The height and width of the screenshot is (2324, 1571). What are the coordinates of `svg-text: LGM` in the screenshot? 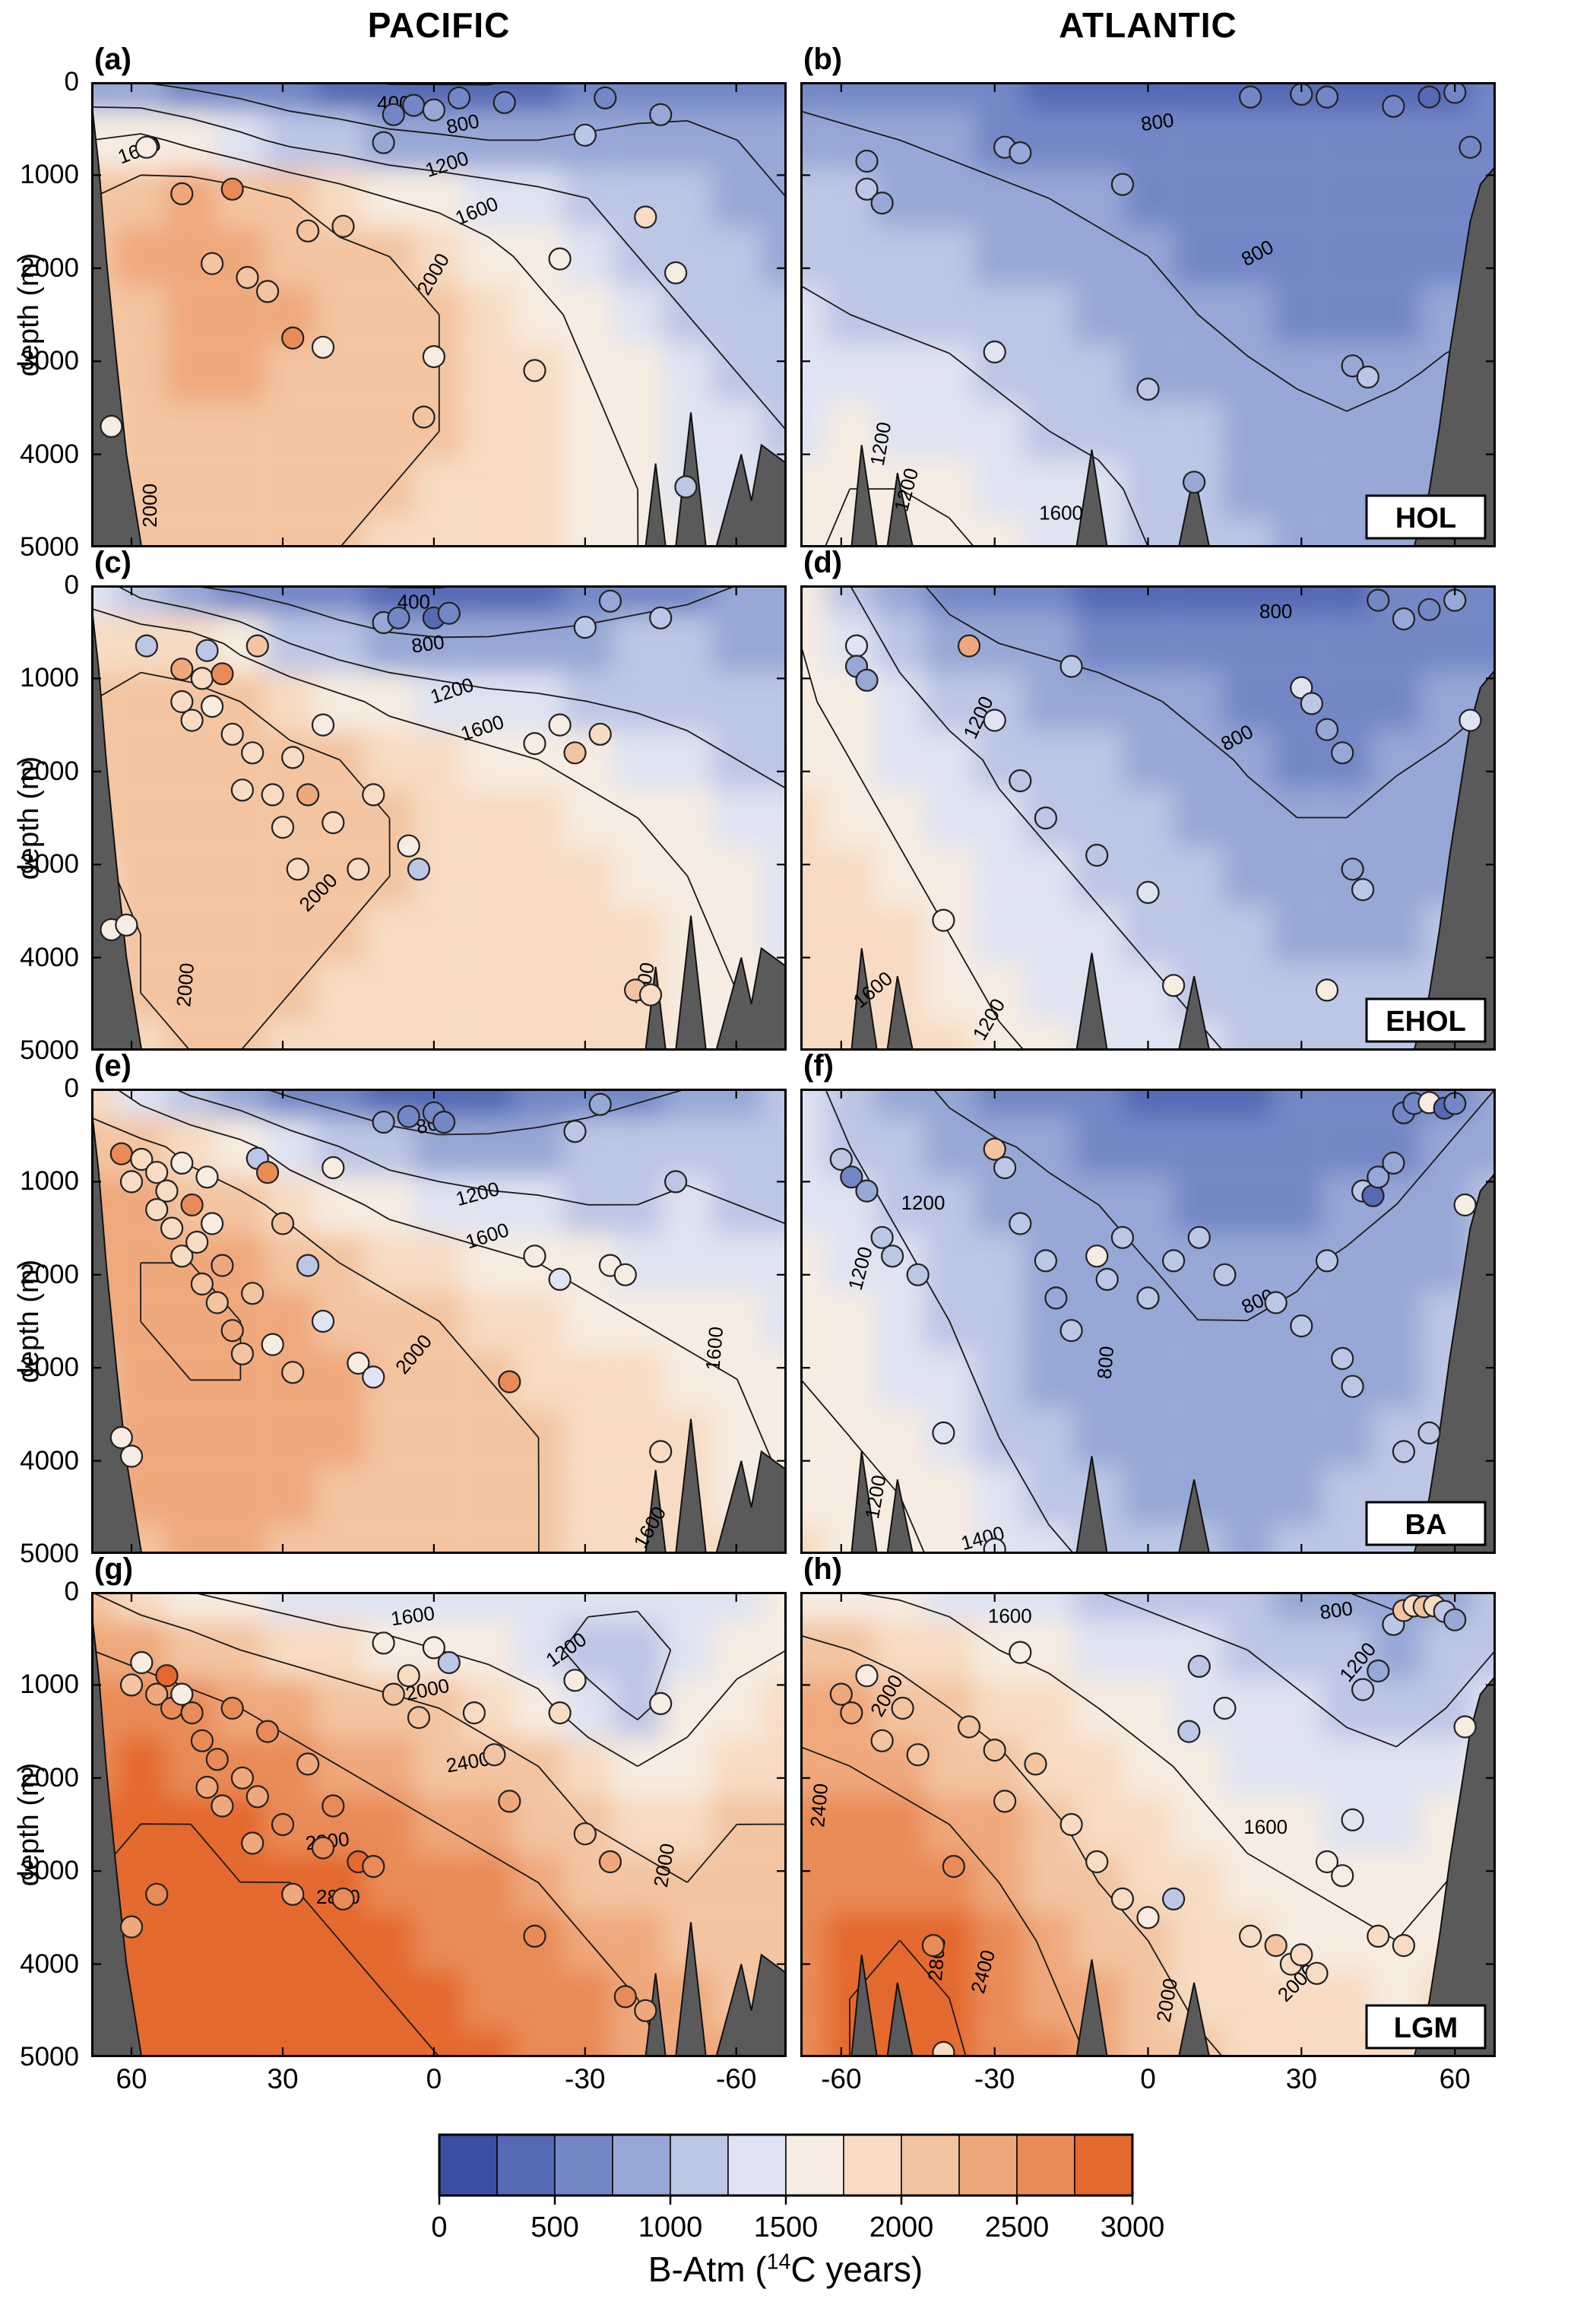 It's located at (1426, 2028).